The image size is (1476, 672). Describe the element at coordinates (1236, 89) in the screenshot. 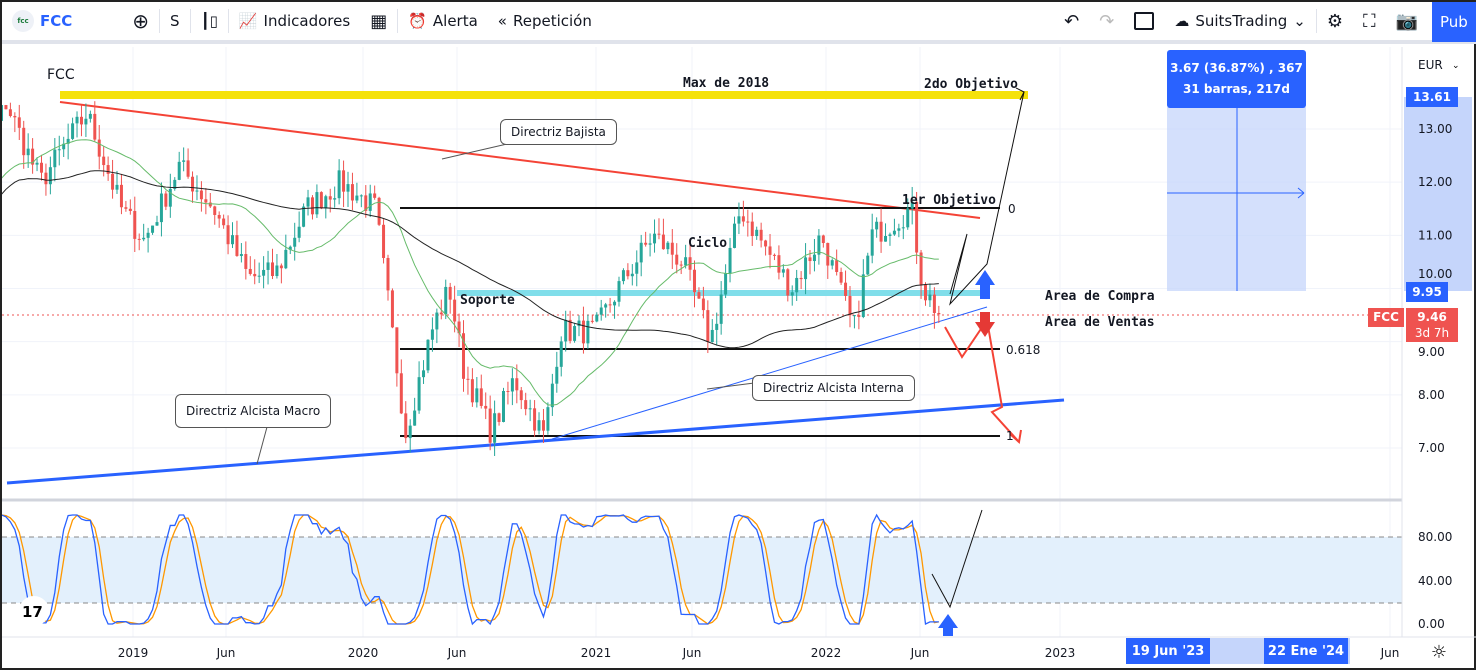

I see `measure-line2: 31 barras, 217d` at that location.